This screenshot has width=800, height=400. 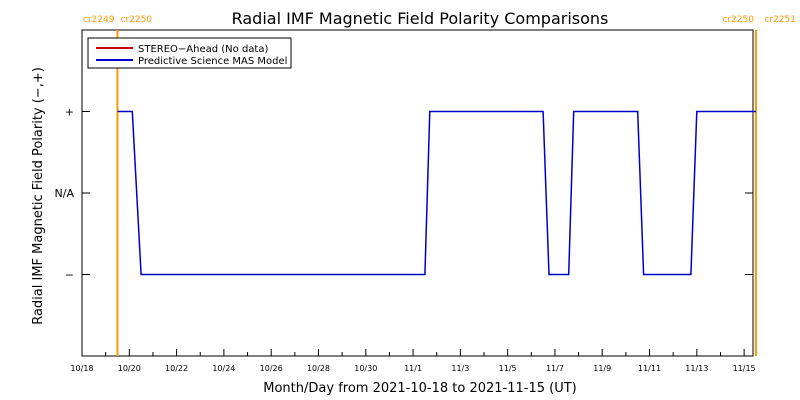 I want to click on x-tick-label: 11/7, so click(x=555, y=368).